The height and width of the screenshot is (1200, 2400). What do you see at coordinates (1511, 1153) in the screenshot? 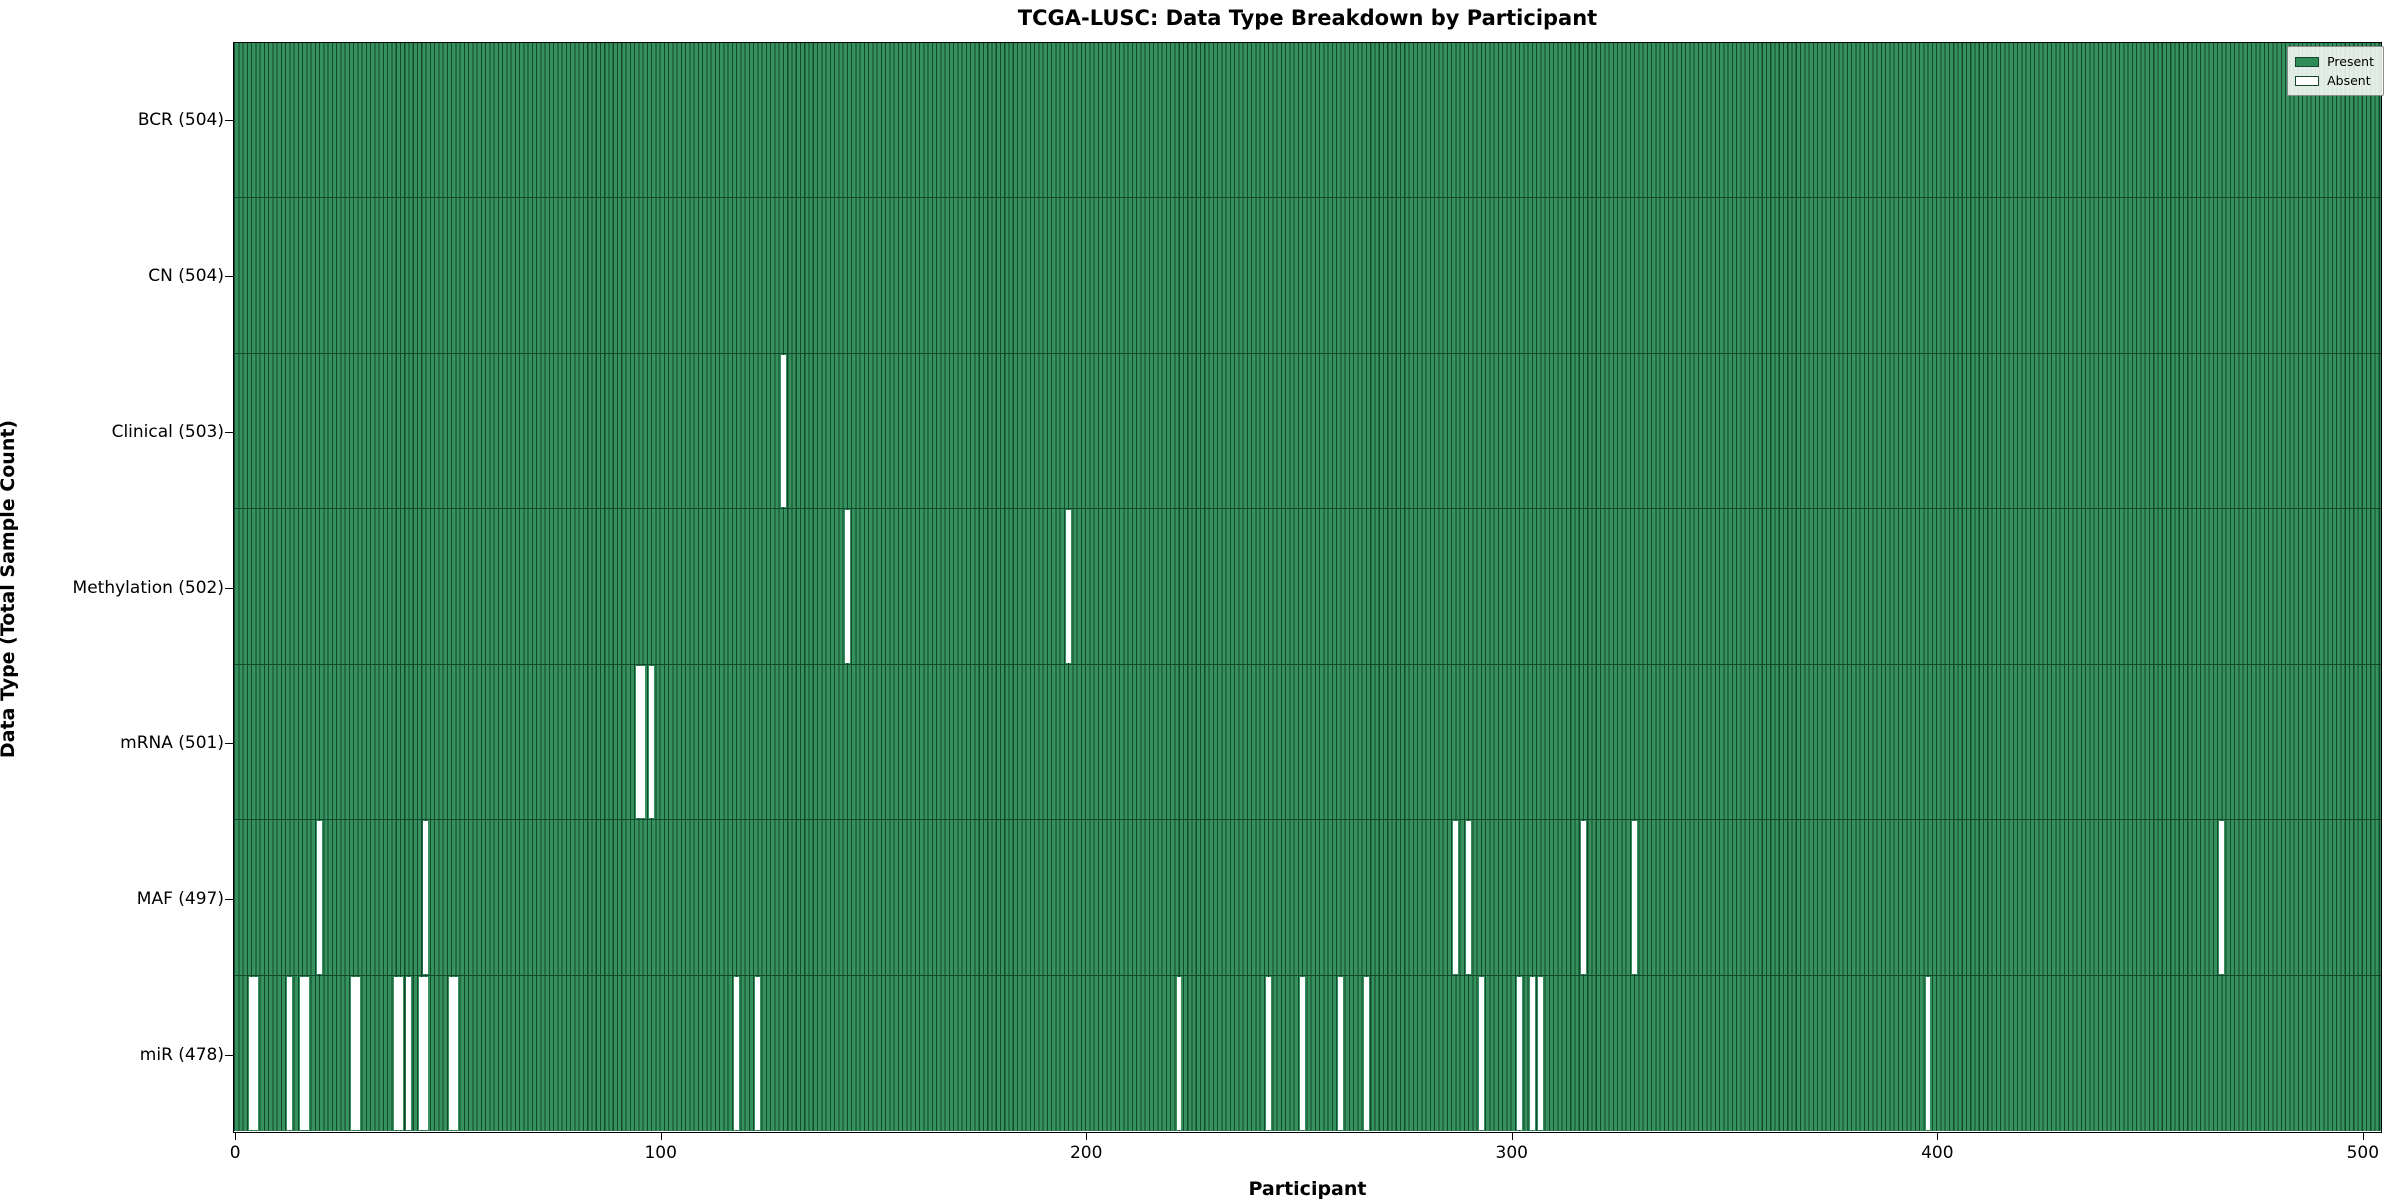
I see `x-tick-300: 300` at bounding box center [1511, 1153].